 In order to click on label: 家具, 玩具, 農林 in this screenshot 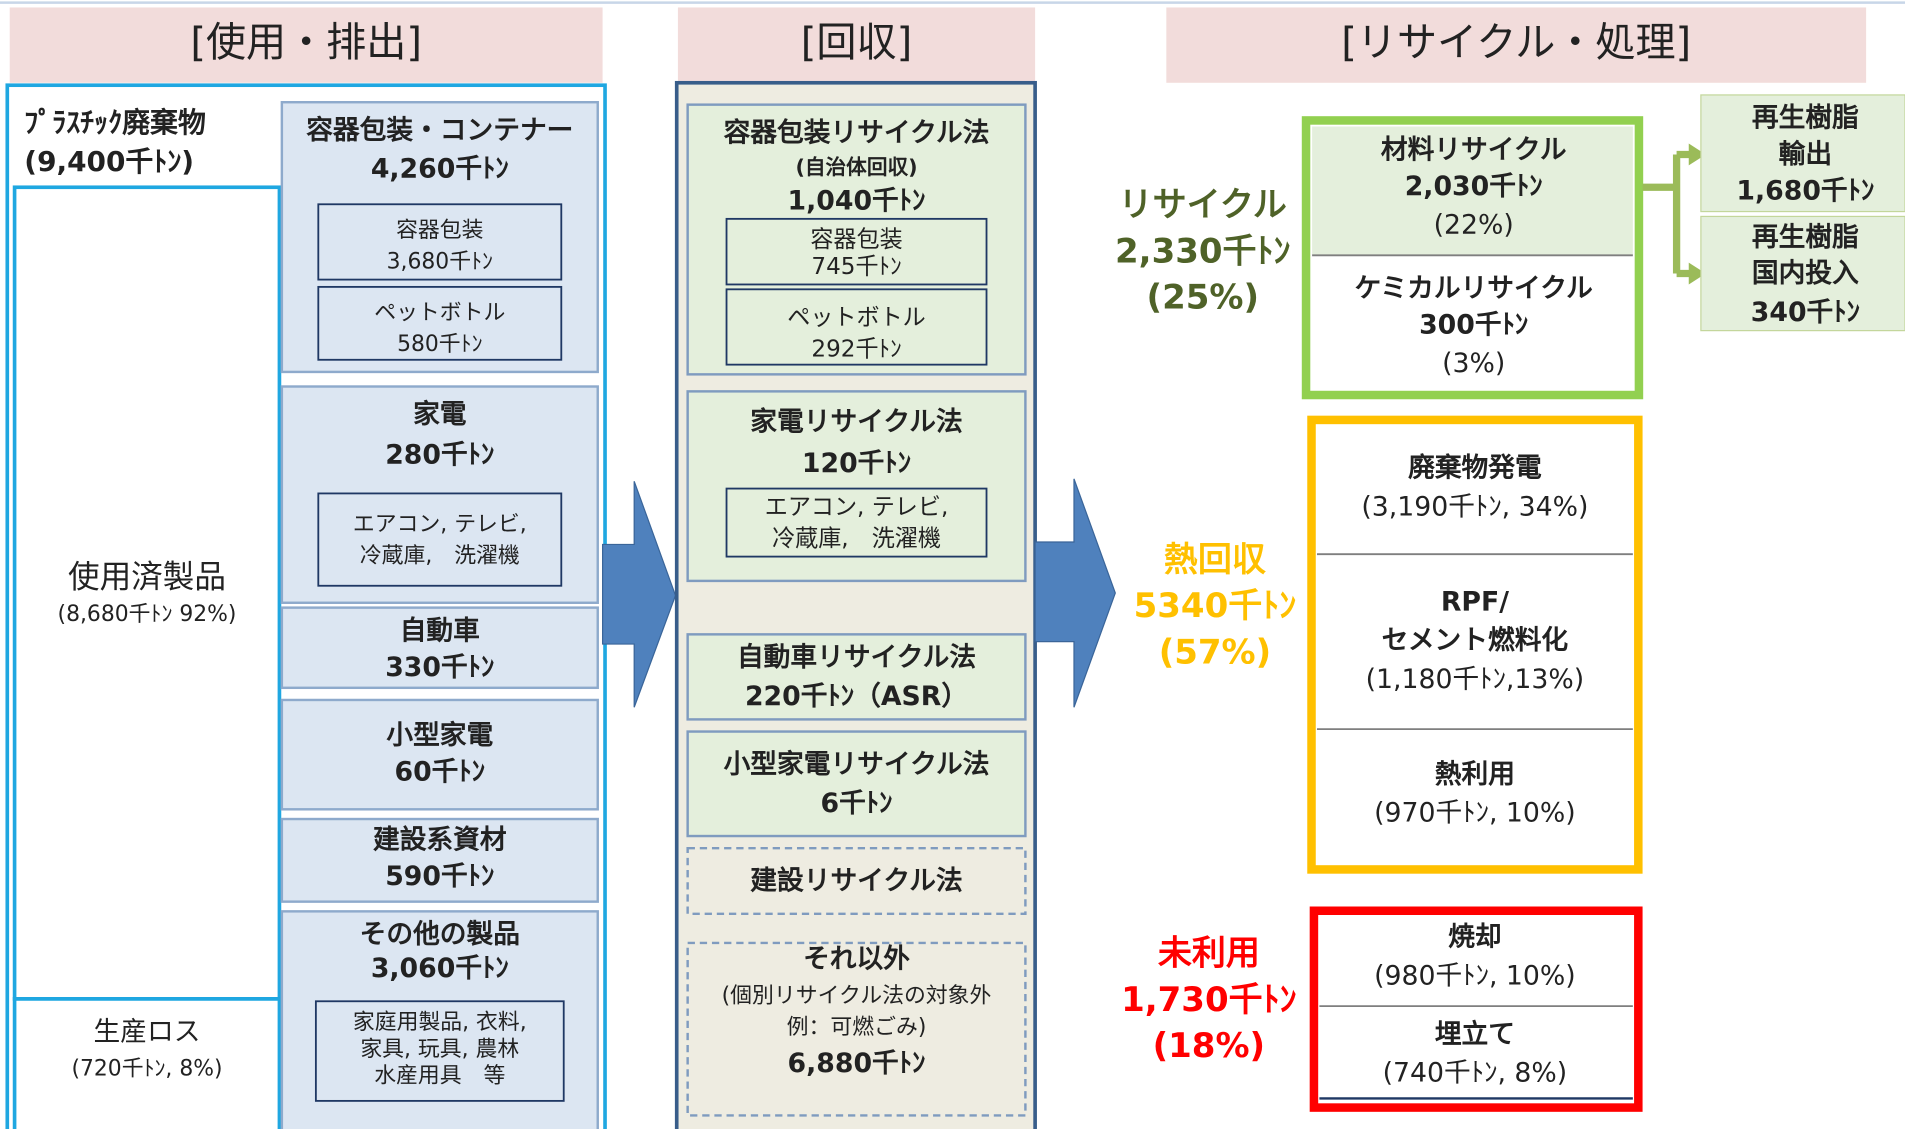, I will do `click(439, 1049)`.